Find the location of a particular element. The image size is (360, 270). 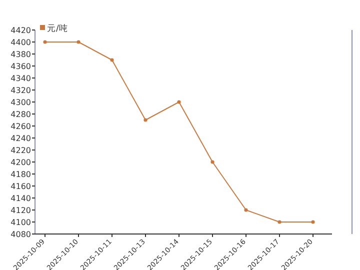

y-tick-label: 4240 is located at coordinates (20, 138).